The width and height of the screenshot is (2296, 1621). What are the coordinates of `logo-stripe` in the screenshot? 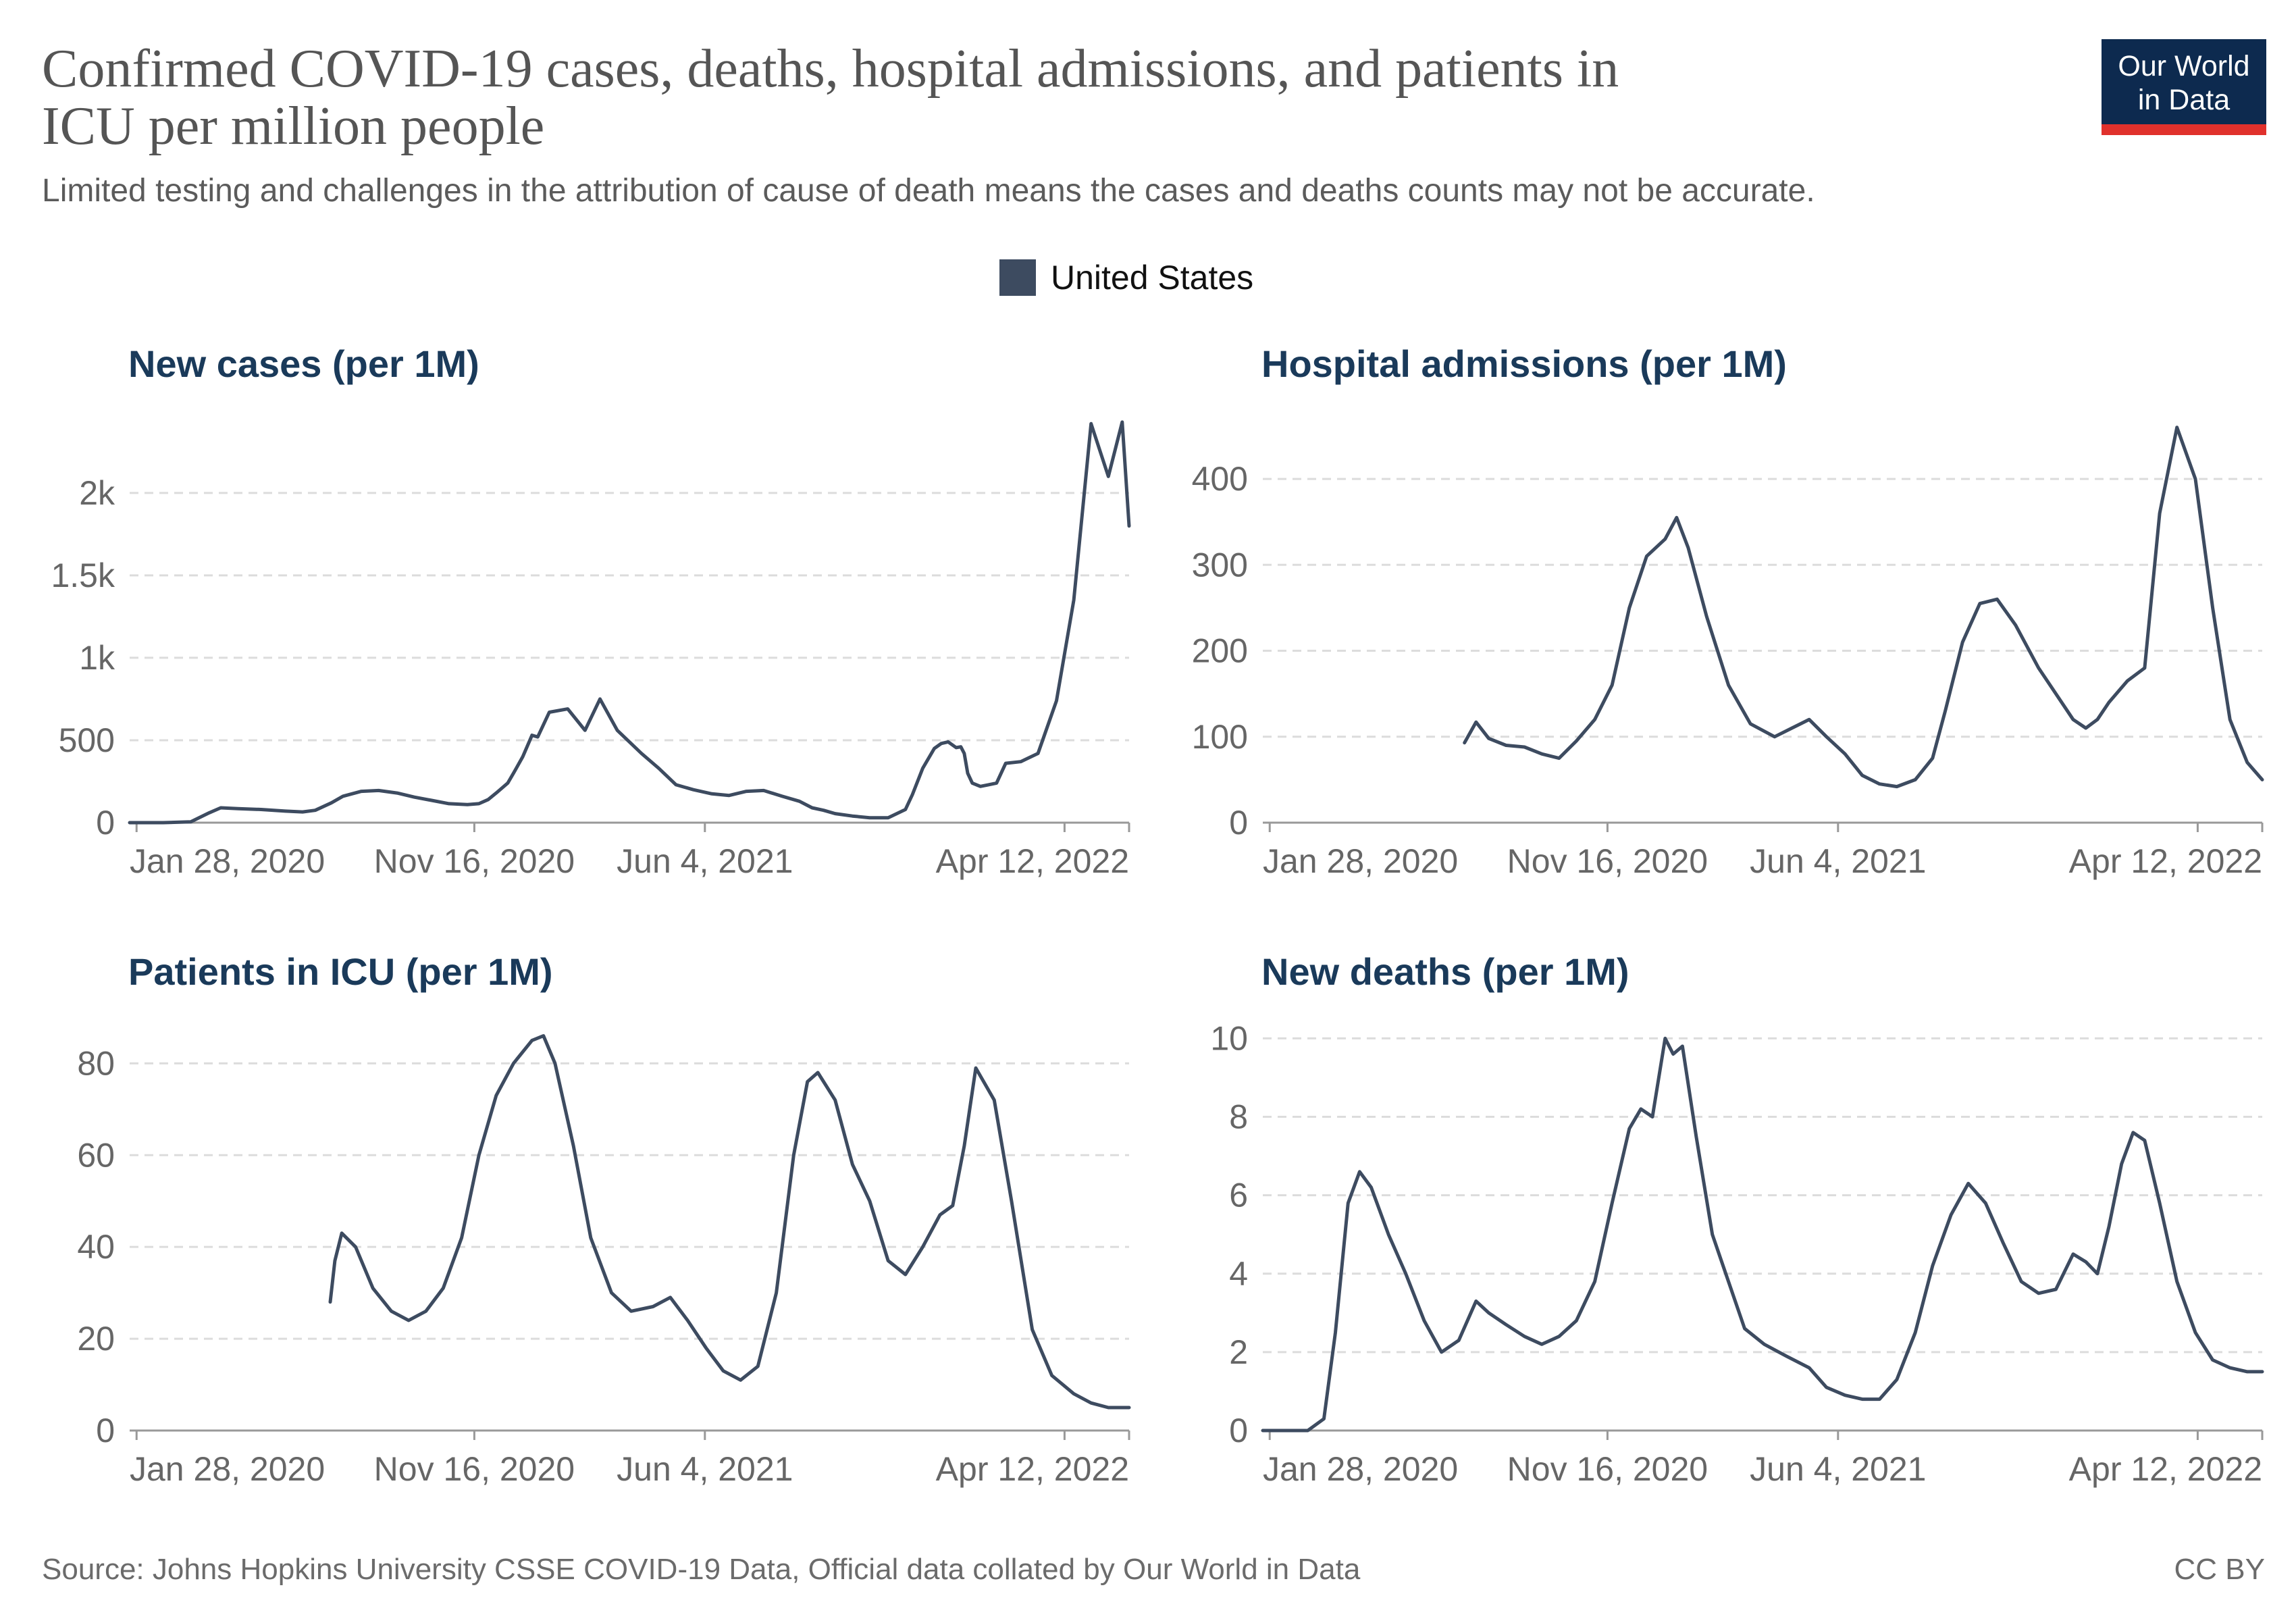 It's located at (2184, 129).